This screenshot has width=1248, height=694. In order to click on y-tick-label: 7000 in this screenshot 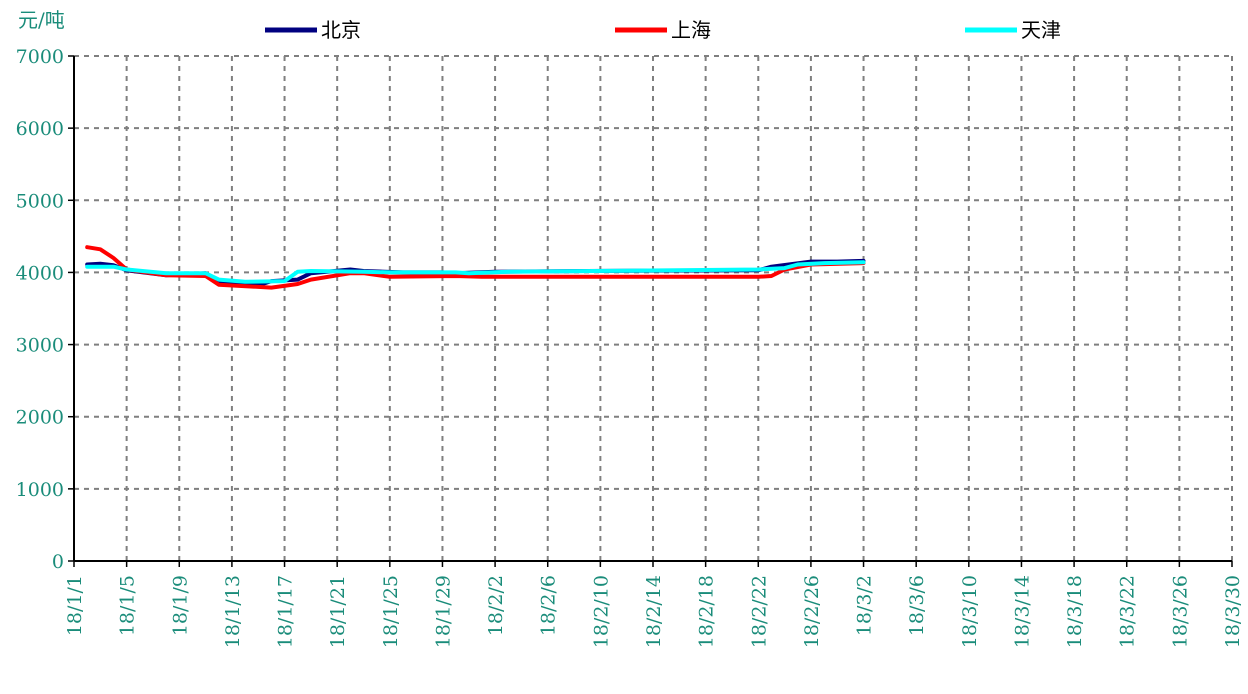, I will do `click(40, 57)`.